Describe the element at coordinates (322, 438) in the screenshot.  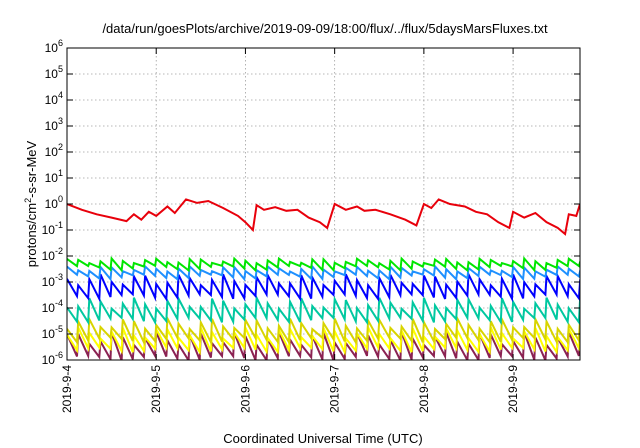
I see `x-axis-label: Coordinated Universal Time (UTC)` at that location.